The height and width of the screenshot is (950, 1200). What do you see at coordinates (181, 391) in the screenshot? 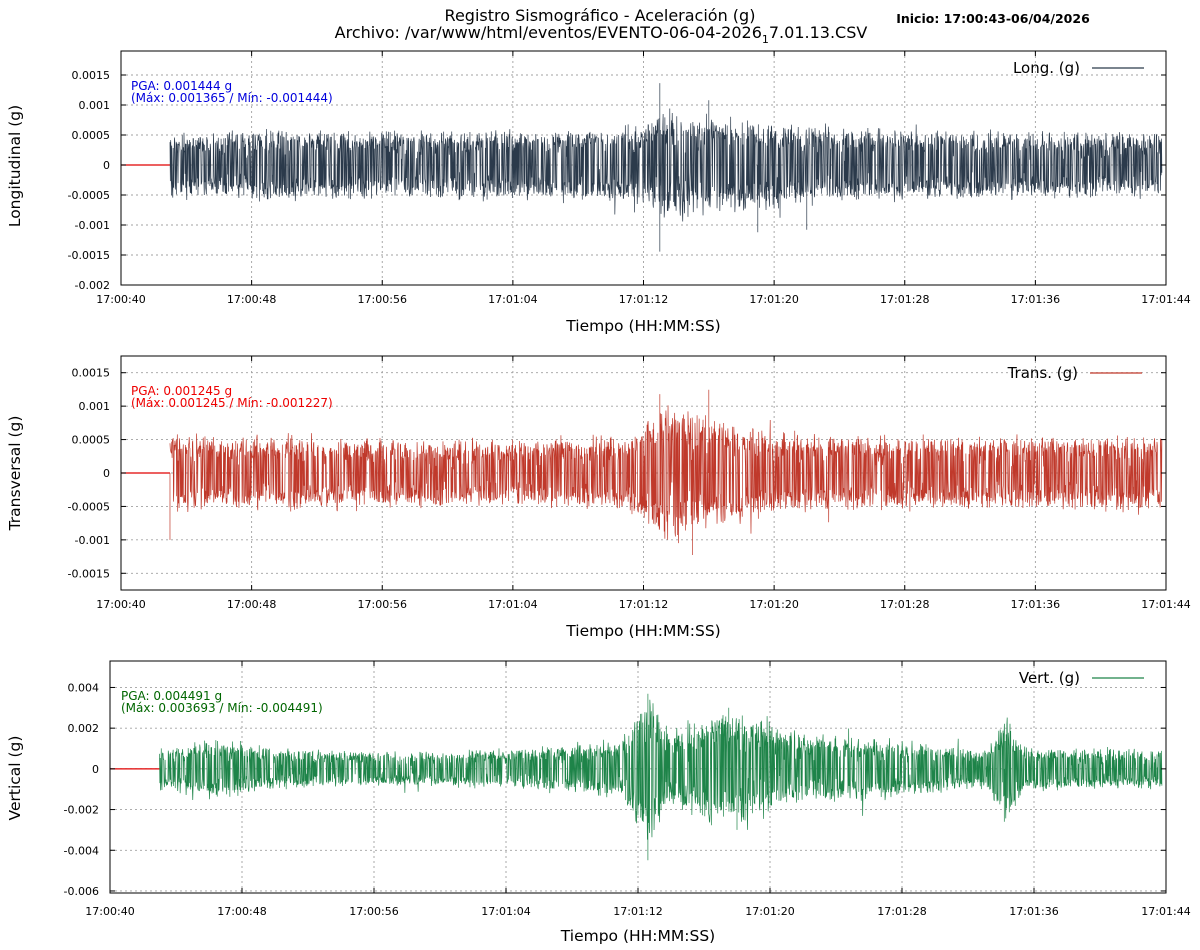
I see `pga-label: PGA: 0.001245 g` at bounding box center [181, 391].